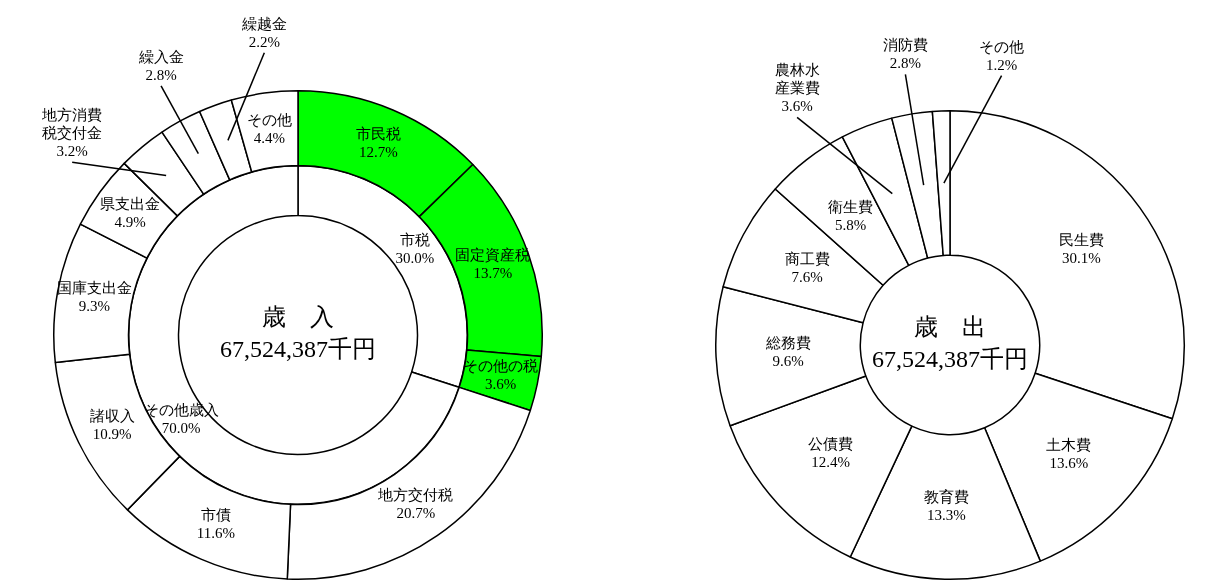 The height and width of the screenshot is (583, 1213). What do you see at coordinates (1001, 64) in the screenshot?
I see `data-label: 1.2%` at bounding box center [1001, 64].